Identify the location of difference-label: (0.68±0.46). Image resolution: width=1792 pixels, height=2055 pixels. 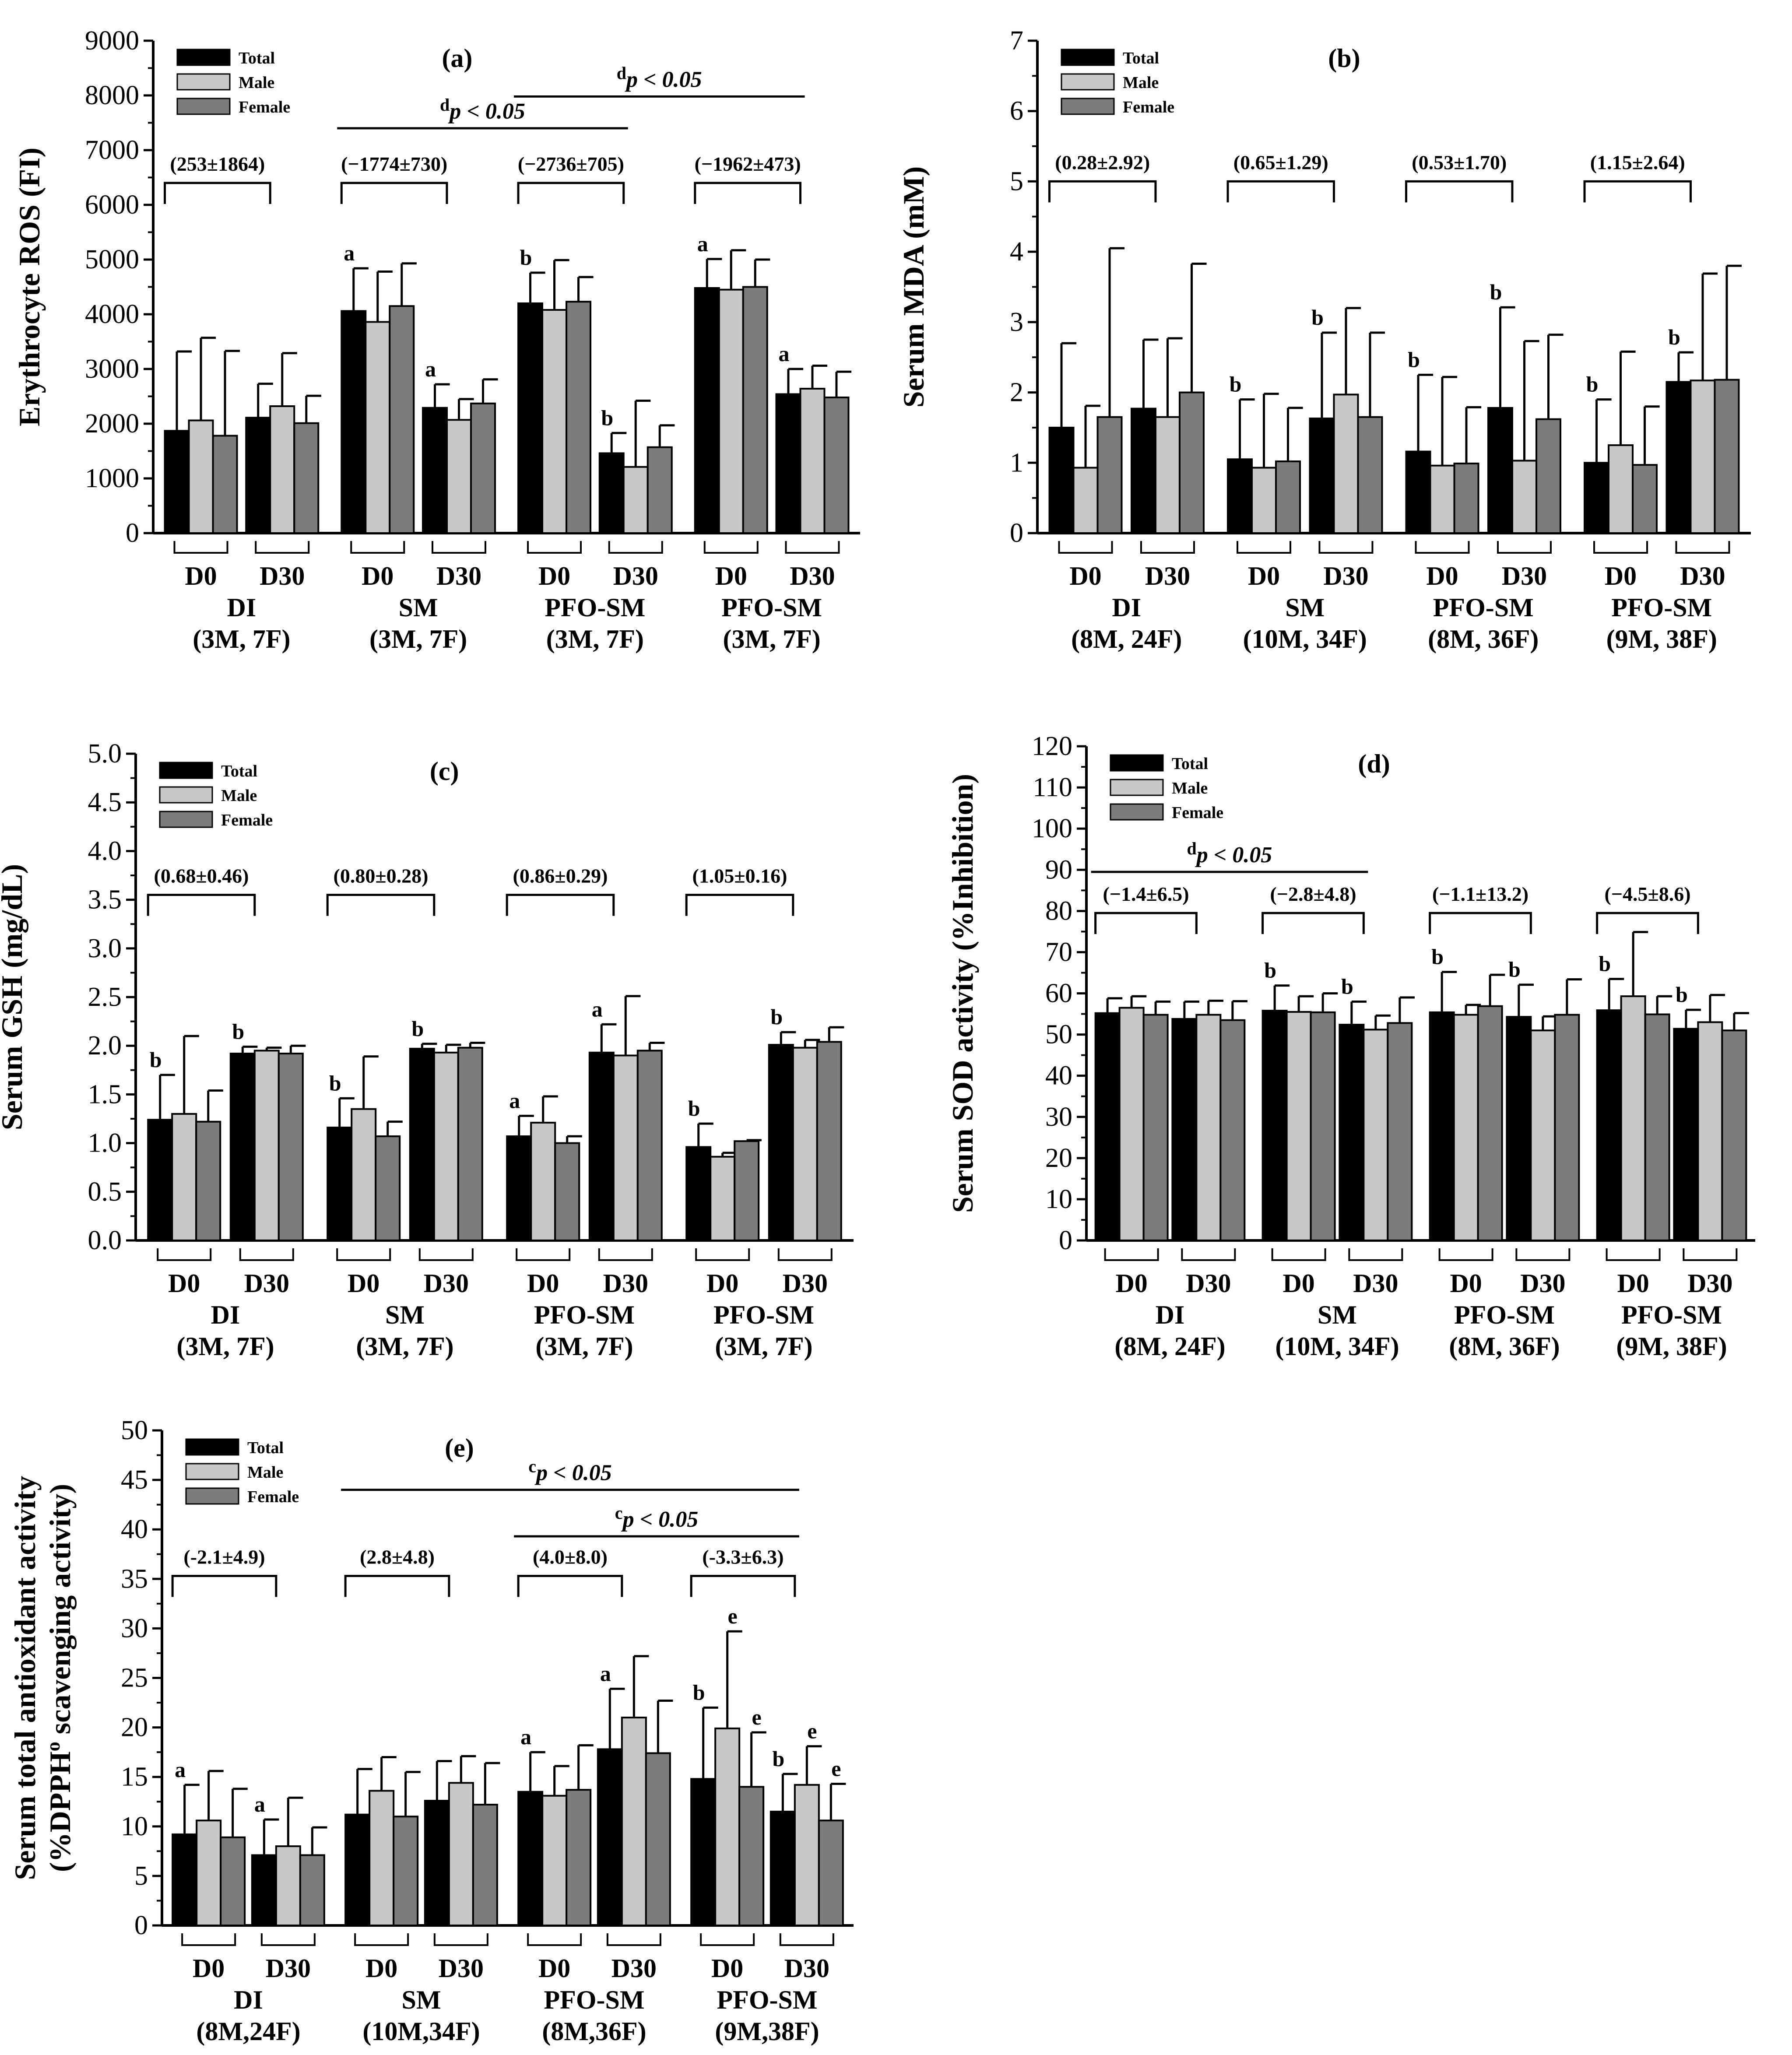
(201, 876).